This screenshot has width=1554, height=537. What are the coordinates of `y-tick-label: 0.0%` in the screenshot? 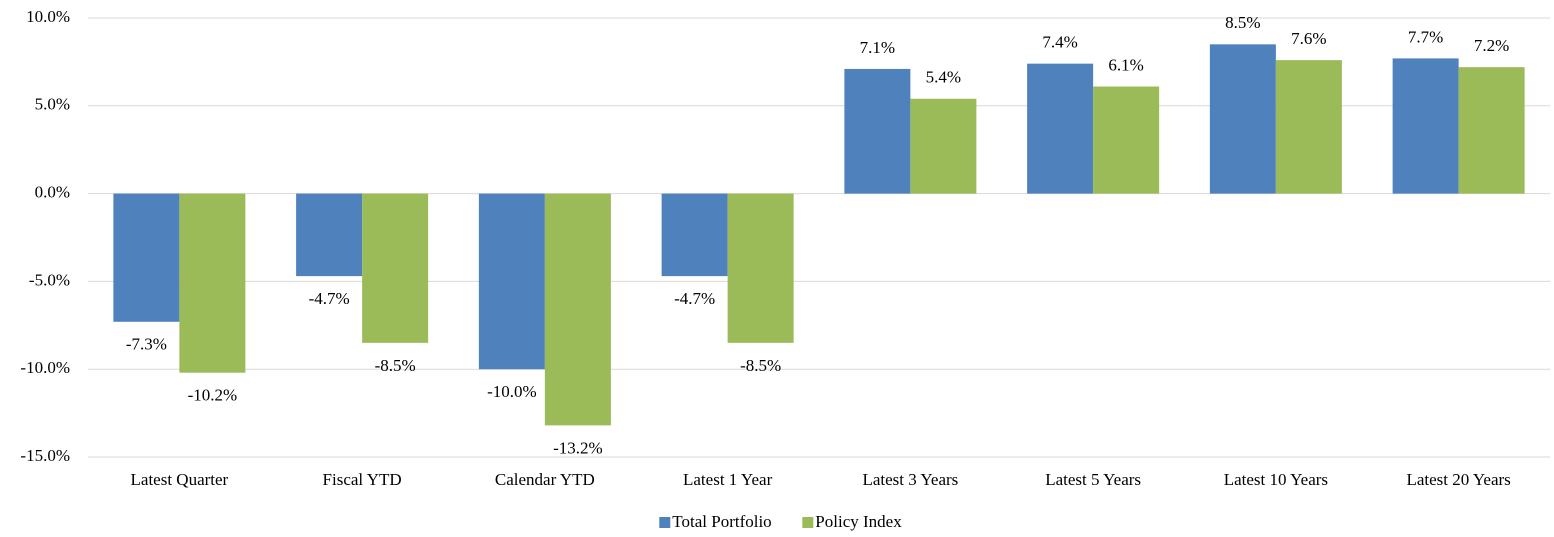 It's located at (52, 192).